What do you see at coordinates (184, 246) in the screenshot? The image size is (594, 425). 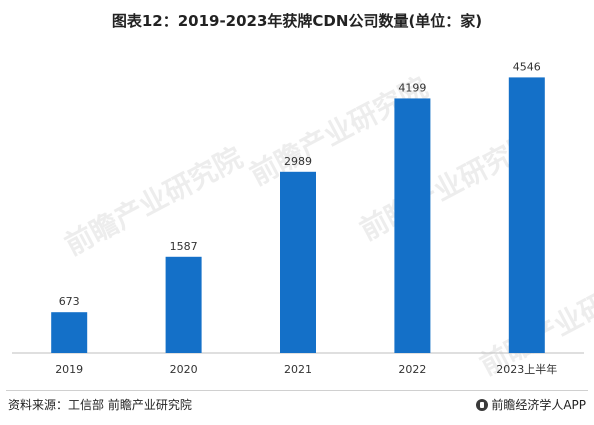 I see `data-label-2020: 1587` at bounding box center [184, 246].